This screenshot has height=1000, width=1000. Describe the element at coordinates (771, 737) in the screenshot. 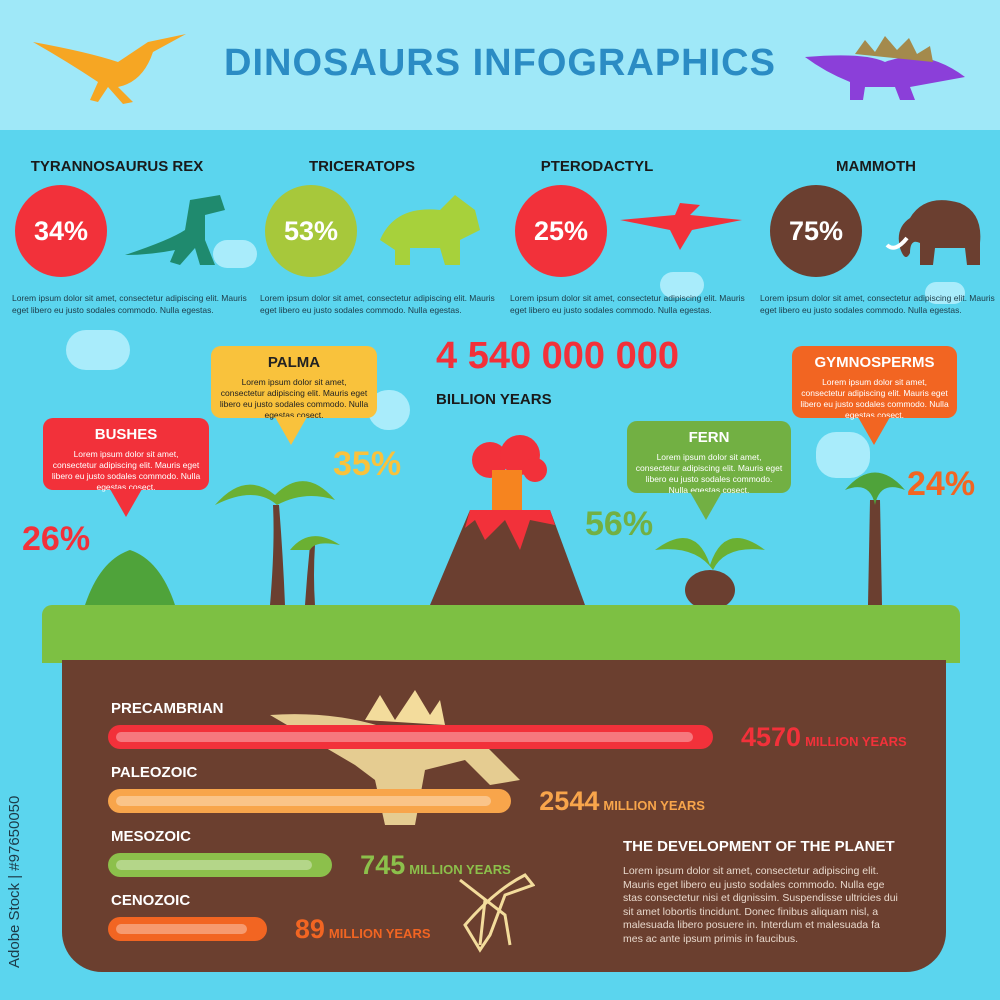

I see `era-number: 4570` at that location.